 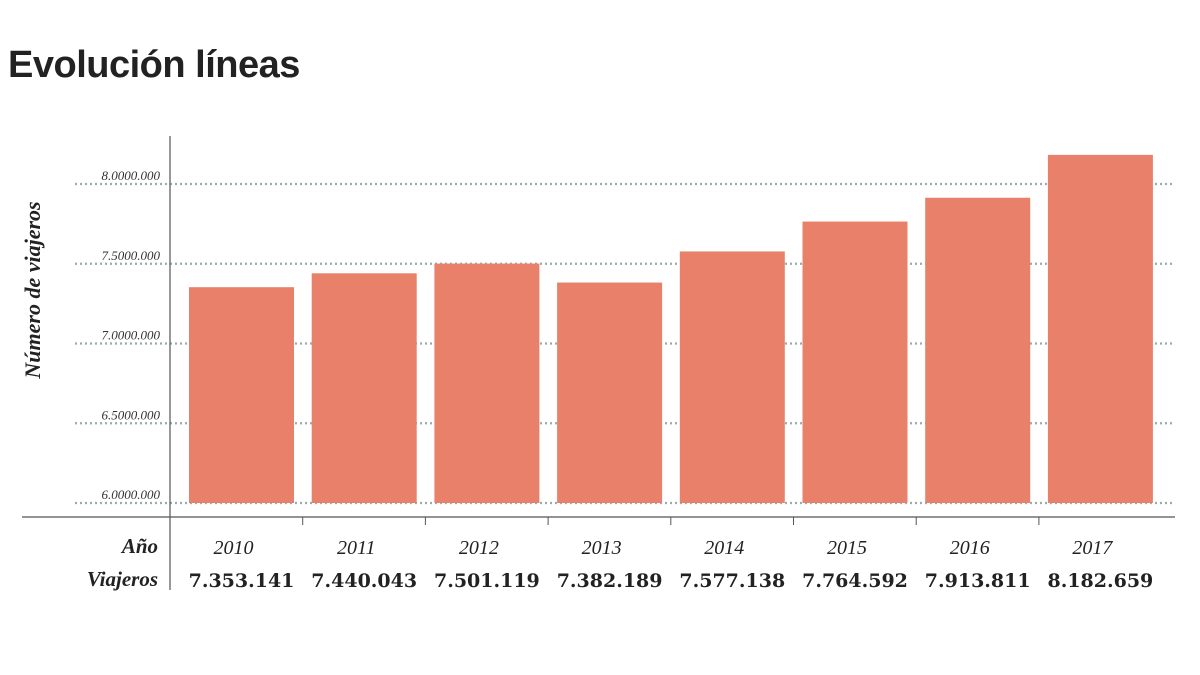 I want to click on bar-2012, so click(x=487, y=383).